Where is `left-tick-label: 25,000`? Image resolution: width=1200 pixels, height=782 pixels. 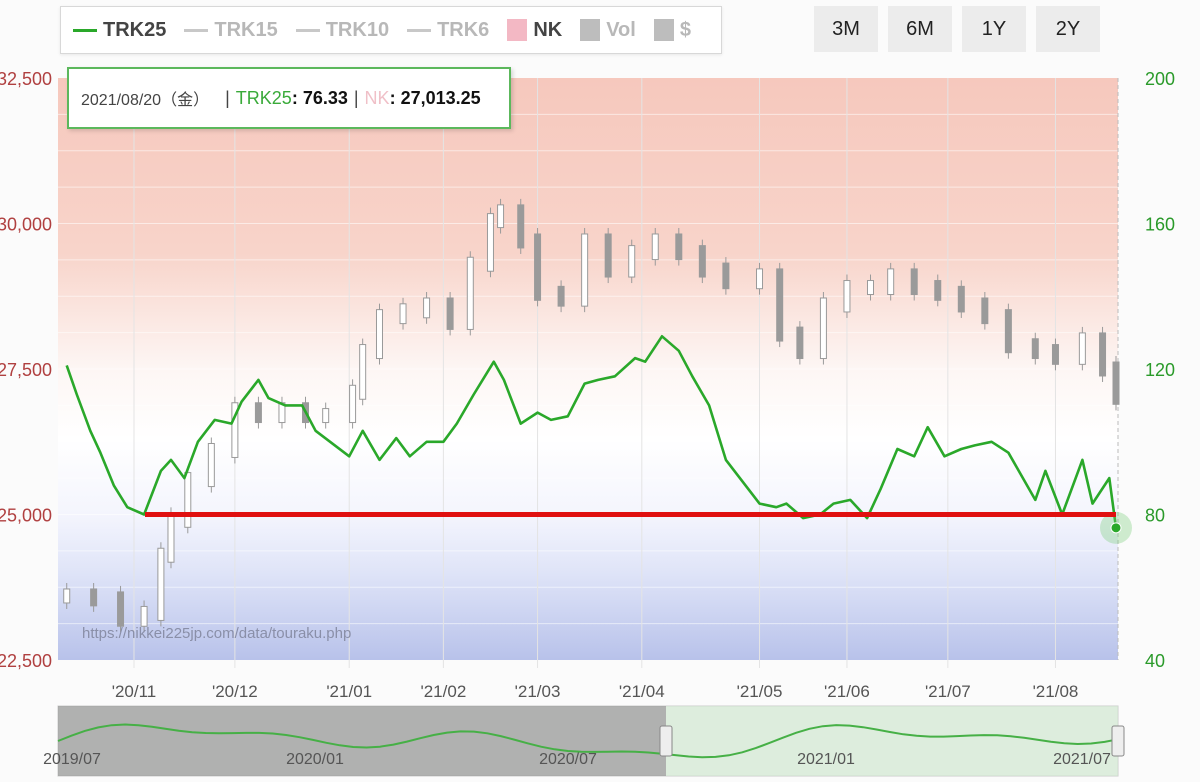
left-tick-label: 25,000 is located at coordinates (26, 516).